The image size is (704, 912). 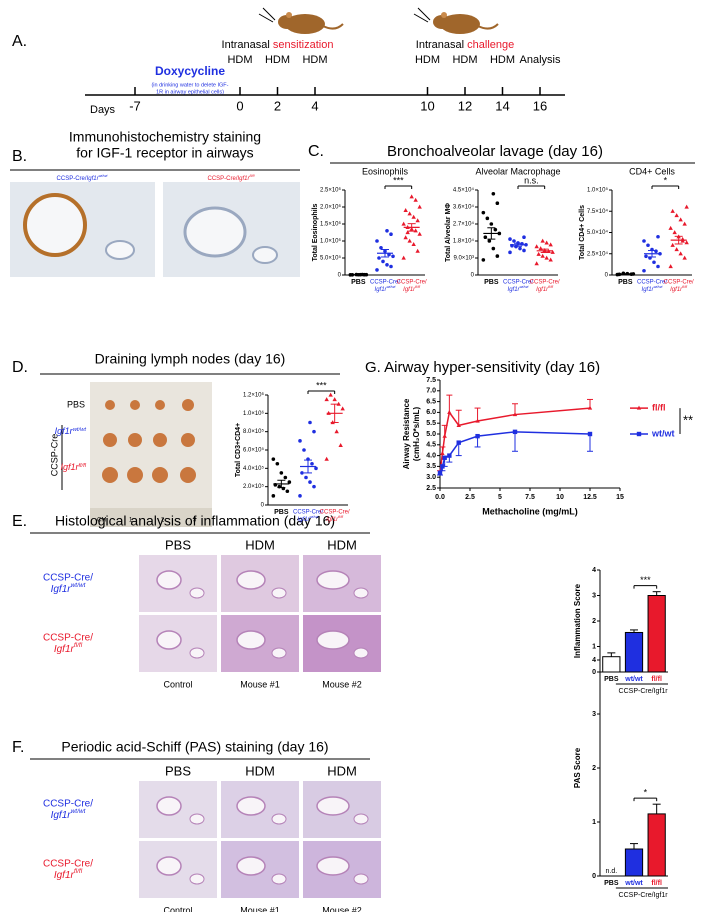 What do you see at coordinates (239, 105) in the screenshot?
I see `day-label: 0` at bounding box center [239, 105].